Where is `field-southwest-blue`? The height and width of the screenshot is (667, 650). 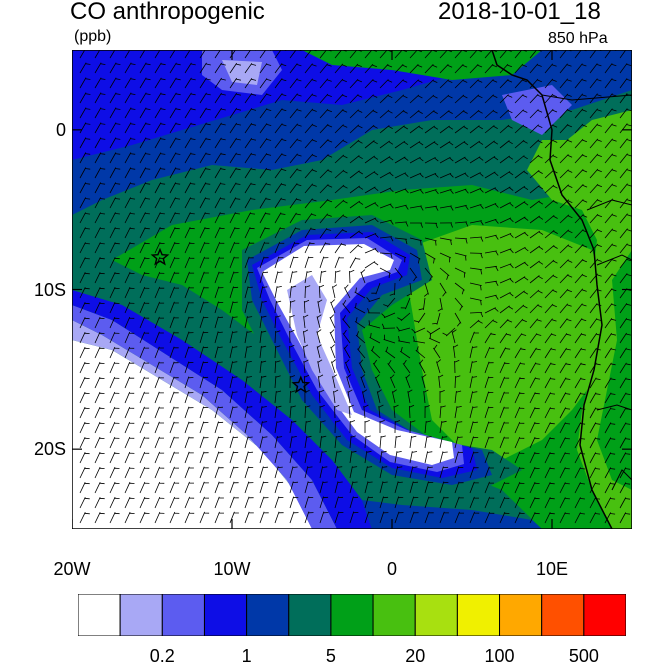
field-southwest-blue is located at coordinates (204, 417).